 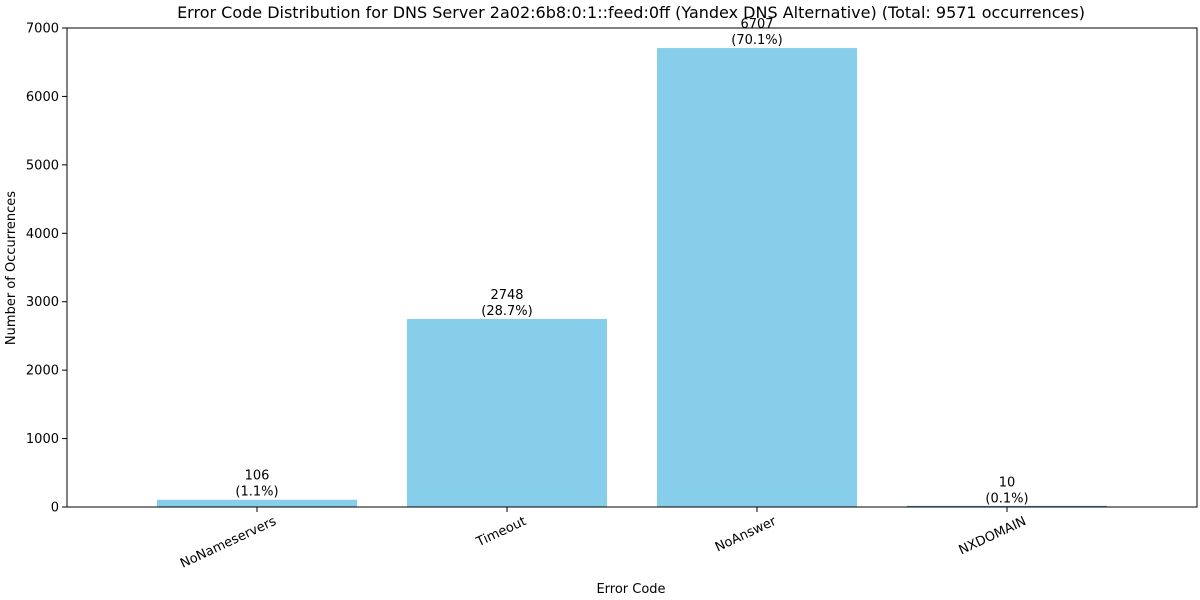 I want to click on data-label-value: 10, so click(x=1007, y=482).